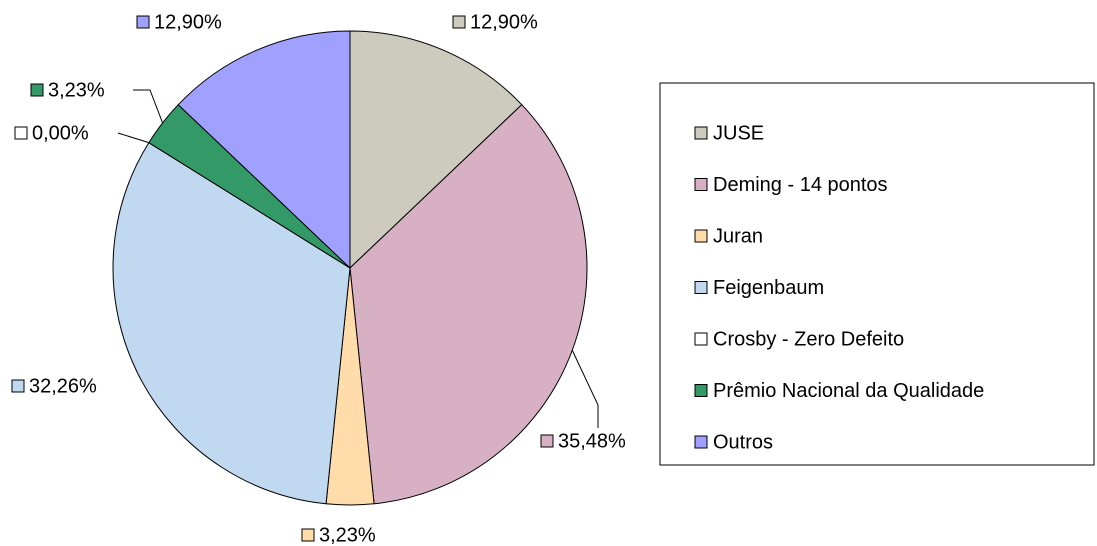  What do you see at coordinates (738, 133) in the screenshot?
I see `legend-label: JUSE` at bounding box center [738, 133].